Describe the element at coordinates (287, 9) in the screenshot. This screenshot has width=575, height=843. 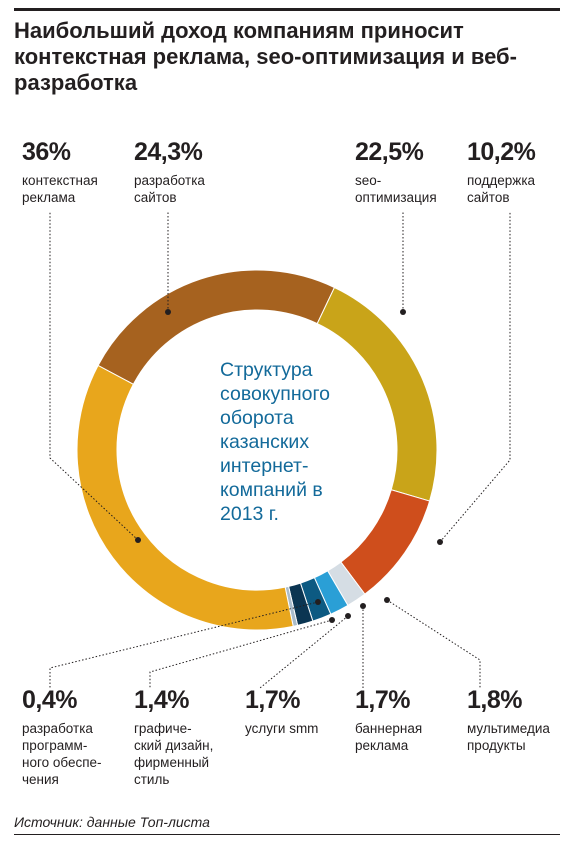
I see `top-rule` at that location.